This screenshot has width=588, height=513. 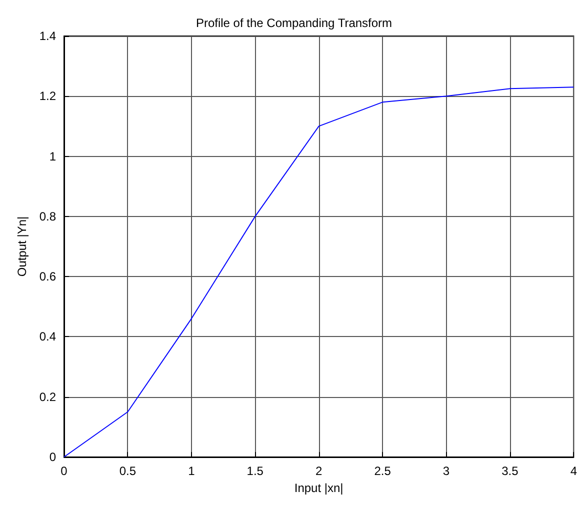 I want to click on y-tick-label: 0.2, so click(x=47, y=397).